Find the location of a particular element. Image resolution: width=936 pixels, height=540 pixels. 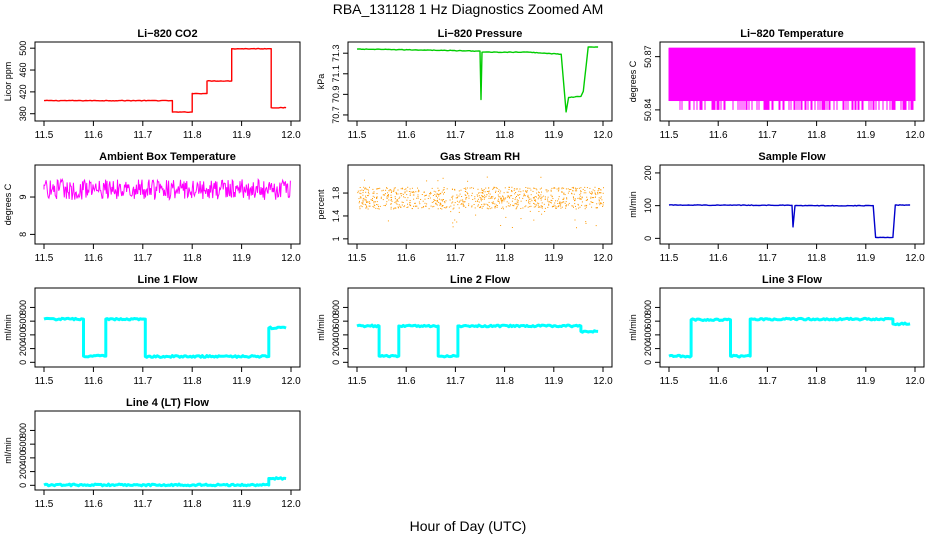

x-tick-label: 11.6 is located at coordinates (93, 504).